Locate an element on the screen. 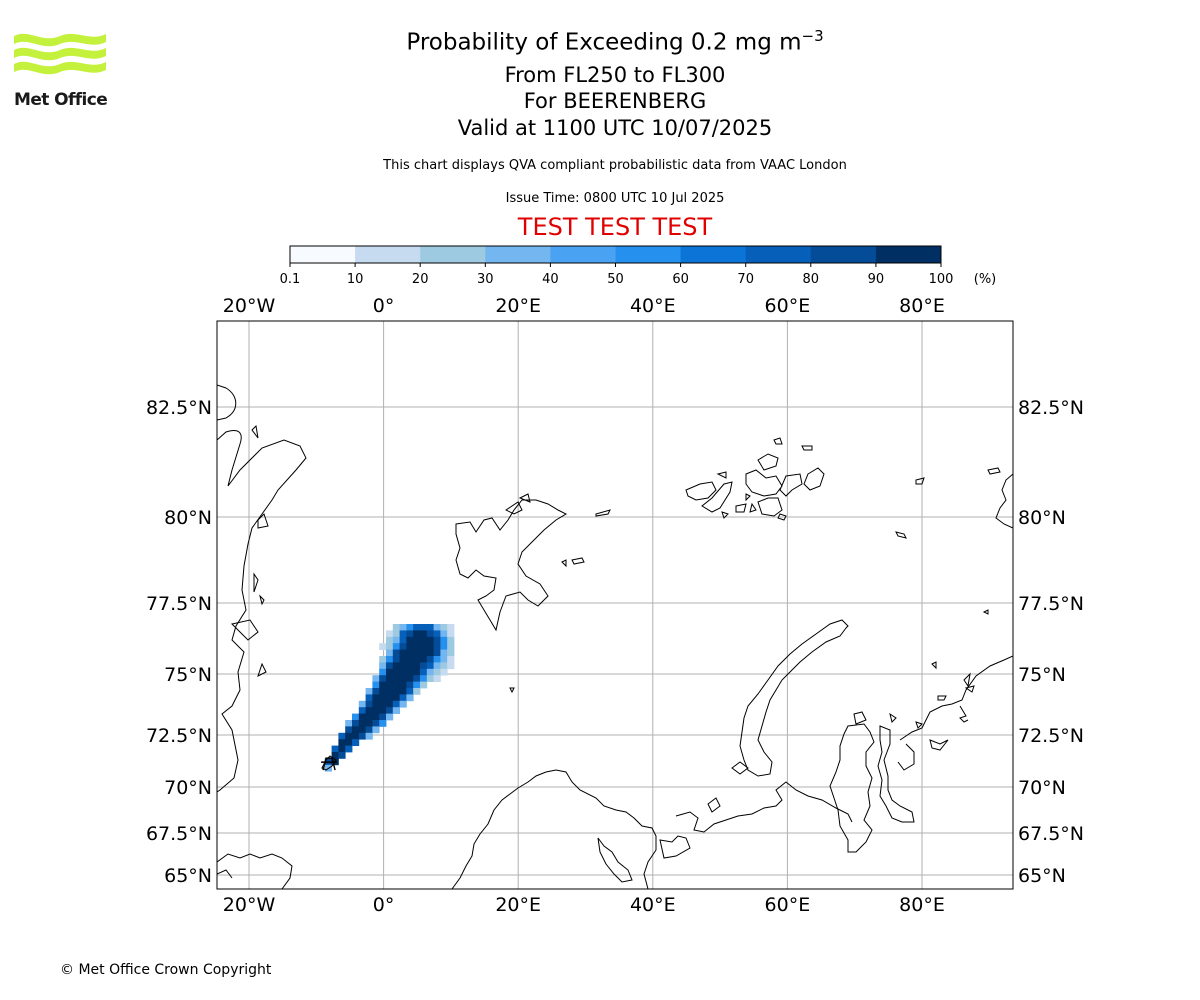 The width and height of the screenshot is (1200, 1000). latitude-label: 82.5°N is located at coordinates (179, 408).